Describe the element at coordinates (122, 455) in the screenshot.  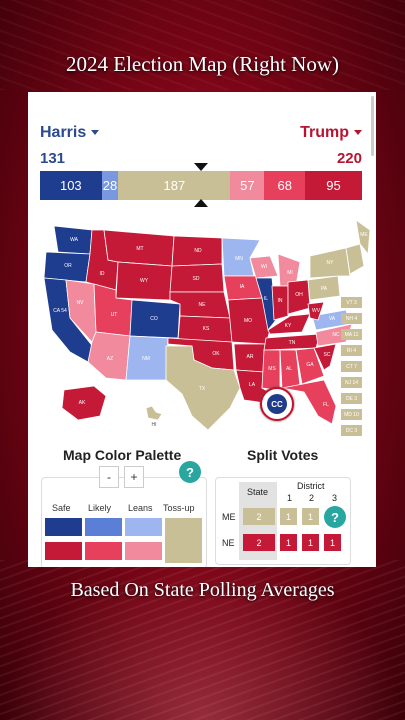
I see `palette-title: Map Color Palette` at that location.